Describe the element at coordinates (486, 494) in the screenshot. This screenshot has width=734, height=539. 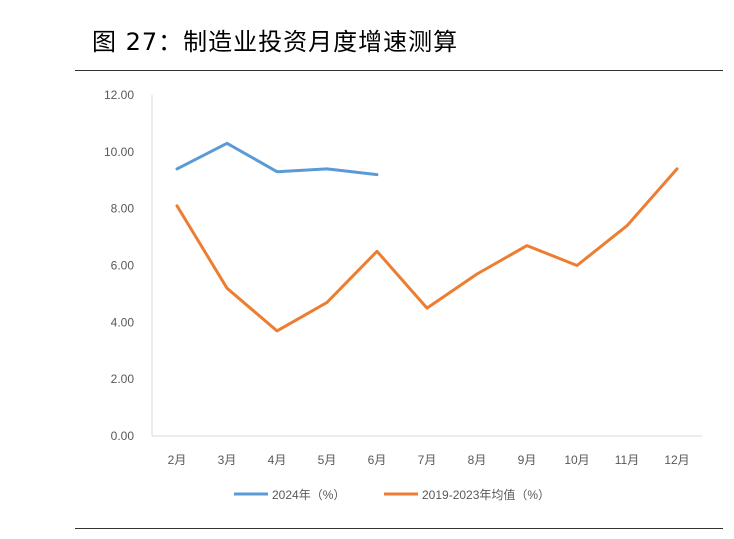
I see `legend-item-avg-label: 2019-2023年均值（%）` at that location.